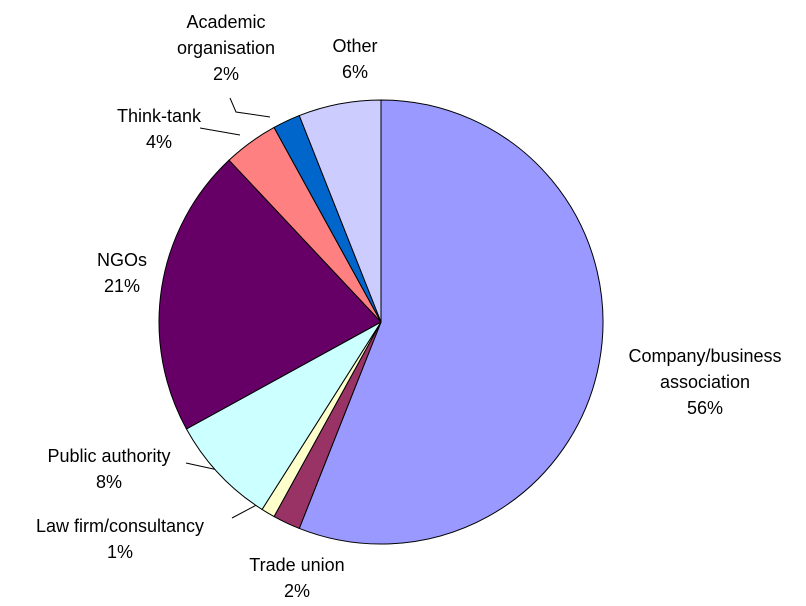  What do you see at coordinates (226, 35) in the screenshot?
I see `category-label: Academic organisation` at bounding box center [226, 35].